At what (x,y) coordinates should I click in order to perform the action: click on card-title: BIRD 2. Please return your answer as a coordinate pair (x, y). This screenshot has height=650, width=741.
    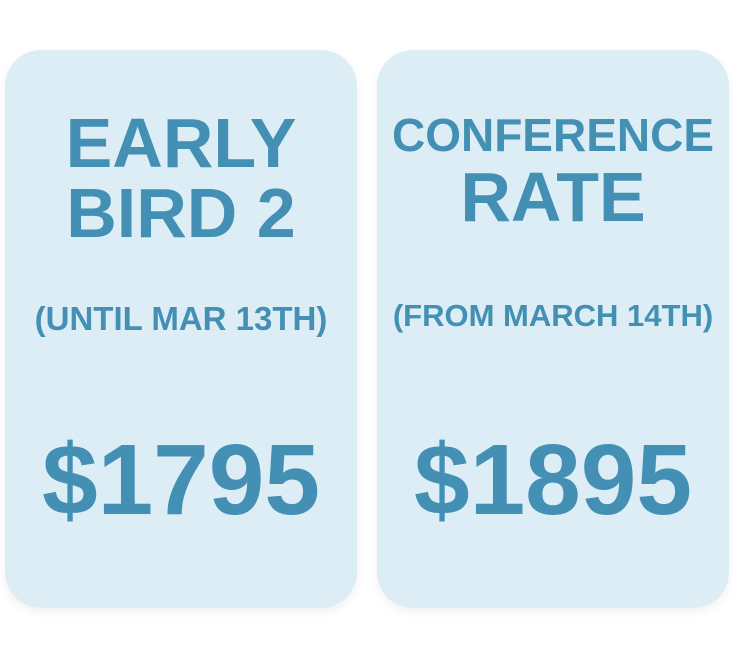
    Looking at the image, I should click on (181, 213).